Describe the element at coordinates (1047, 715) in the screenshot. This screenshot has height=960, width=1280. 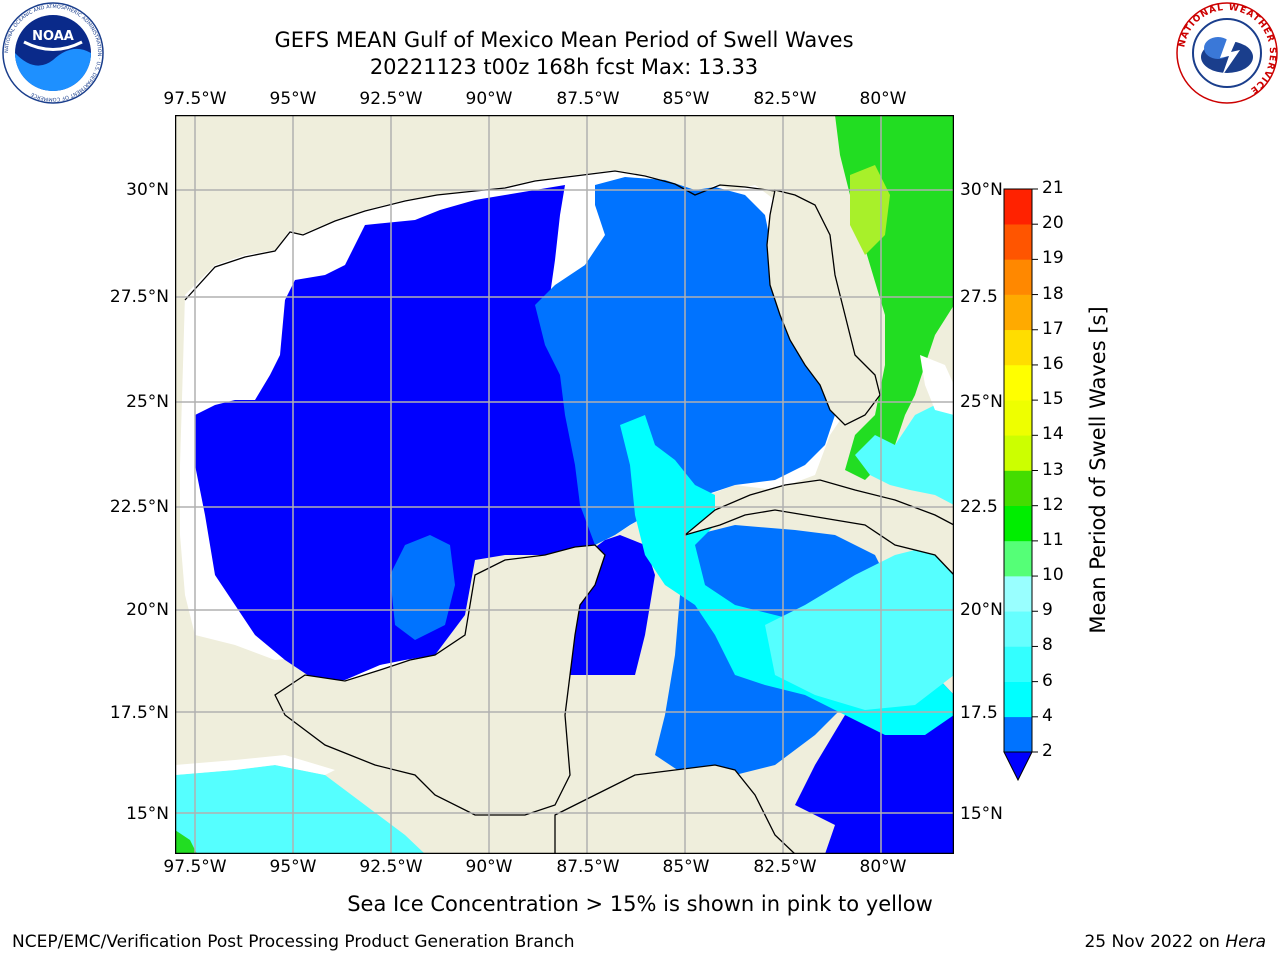
I see `colorbar-tick-label: 4` at that location.